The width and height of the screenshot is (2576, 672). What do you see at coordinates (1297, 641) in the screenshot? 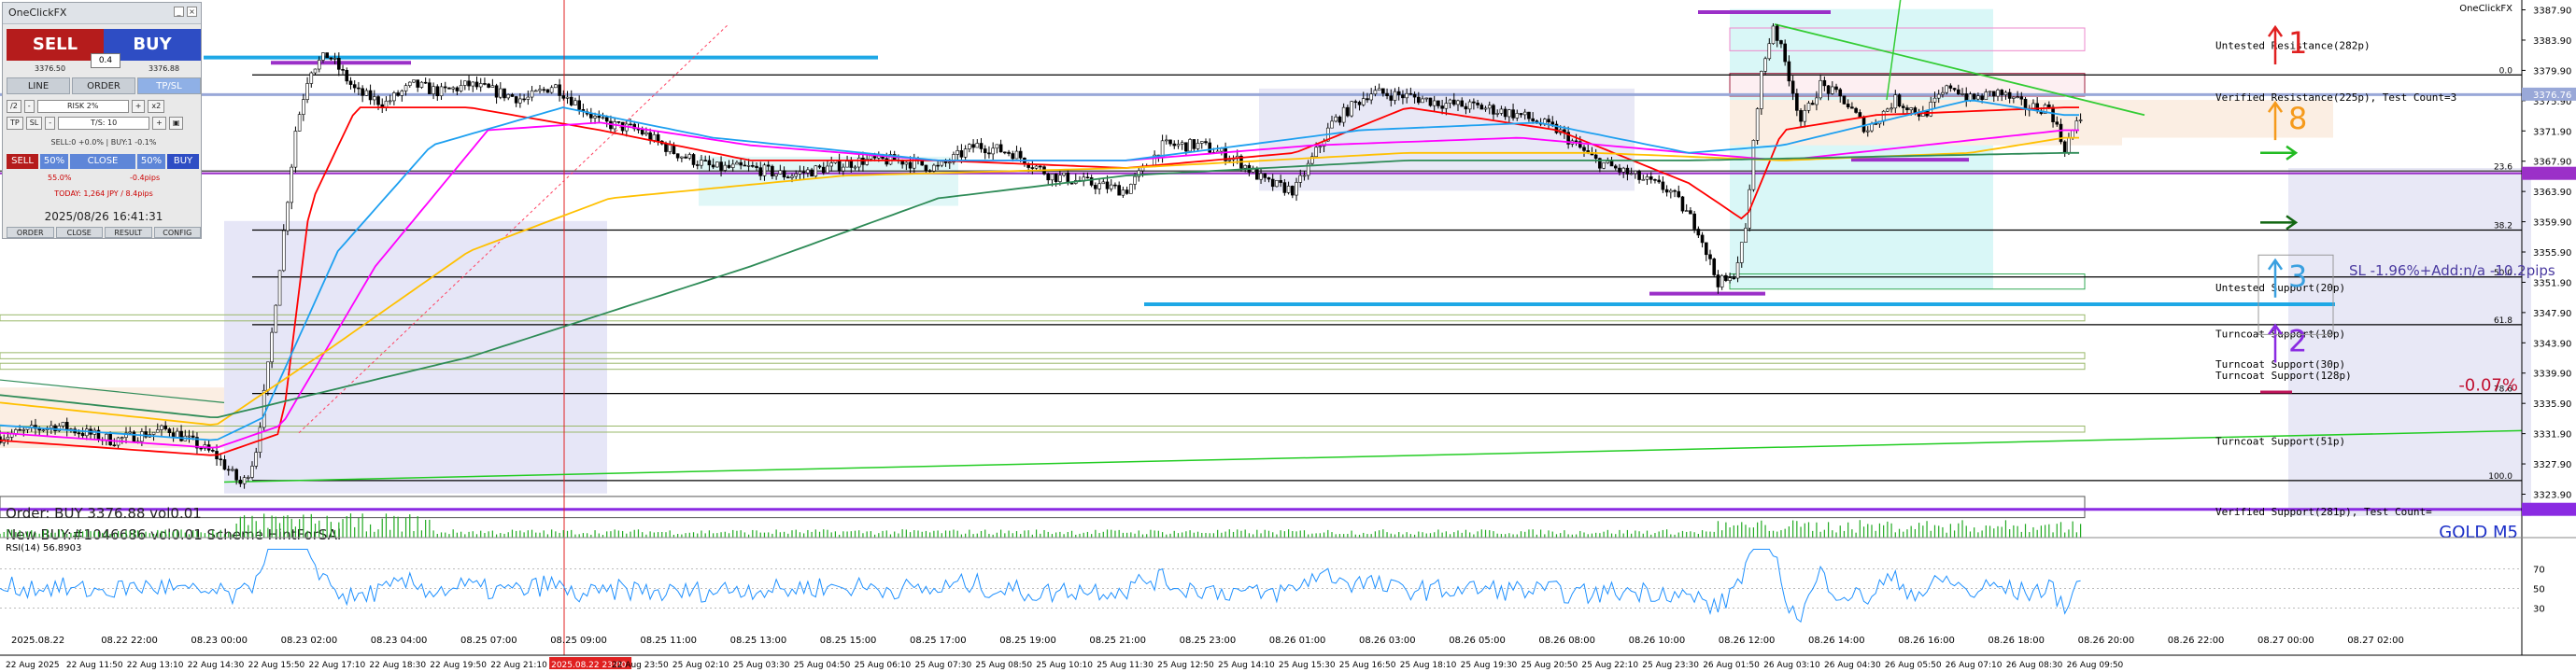
I see `date-label: 08.26 01:00` at bounding box center [1297, 641].